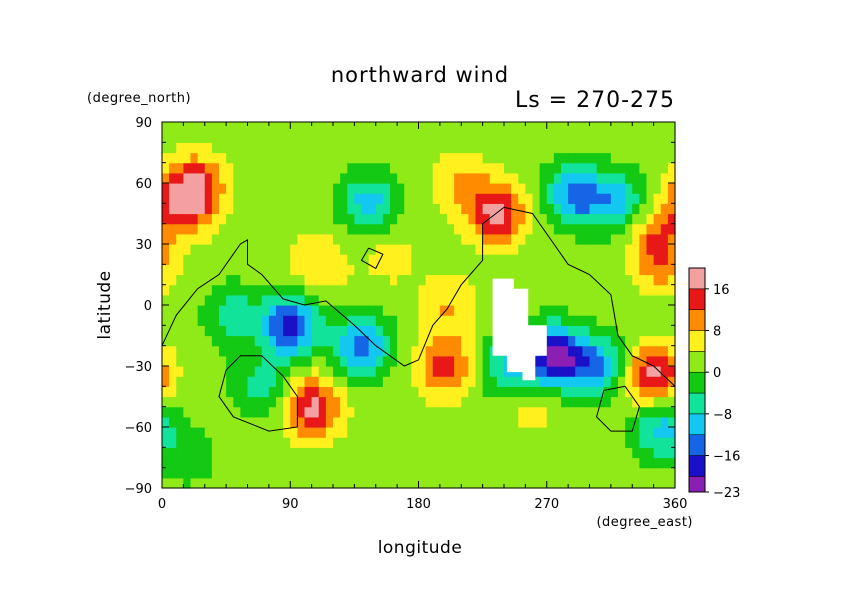  I want to click on contour-line, so click(372, 258).